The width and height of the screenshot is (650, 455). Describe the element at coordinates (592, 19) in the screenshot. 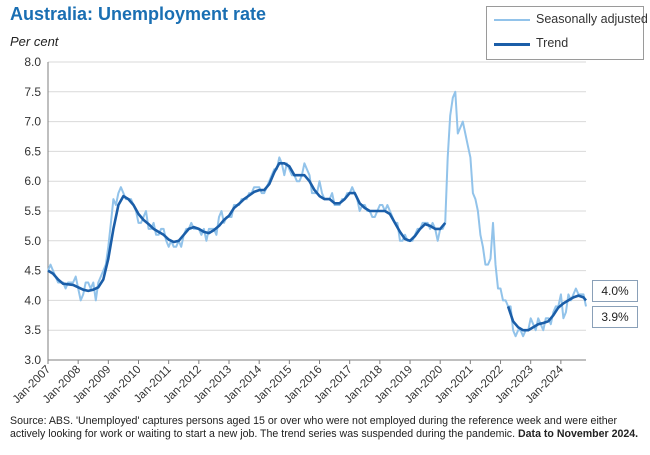

I see `legend-label-seasonal: Seasonally adjusted` at that location.